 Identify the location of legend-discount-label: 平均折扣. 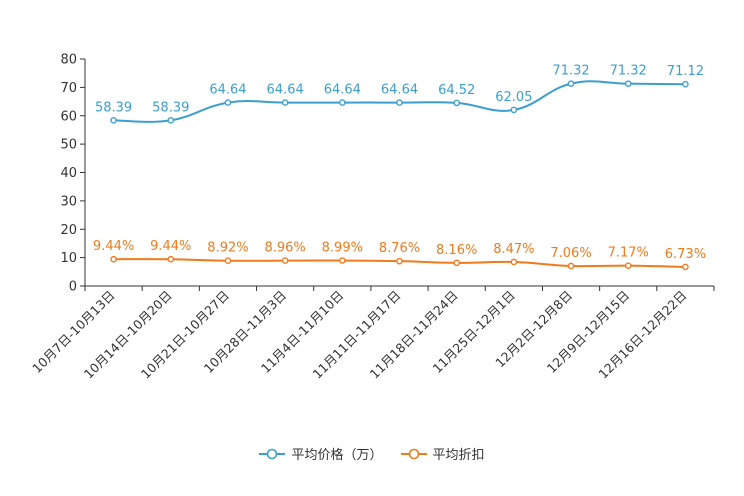
(458, 455).